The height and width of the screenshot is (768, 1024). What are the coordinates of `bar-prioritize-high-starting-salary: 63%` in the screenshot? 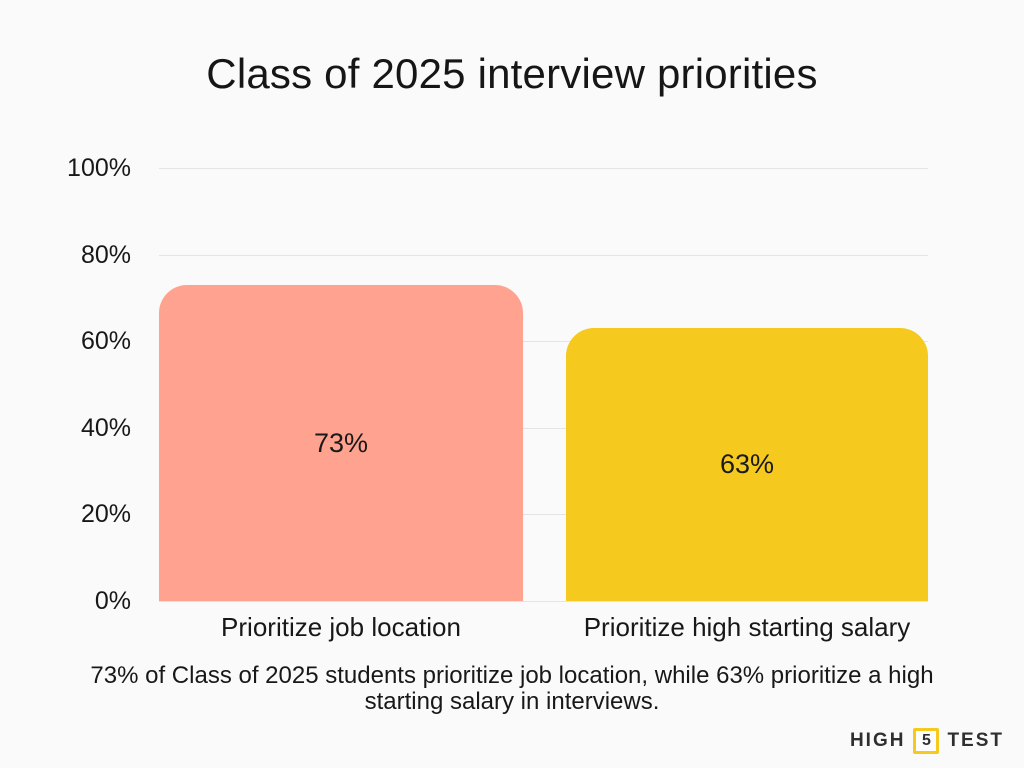 It's located at (747, 464).